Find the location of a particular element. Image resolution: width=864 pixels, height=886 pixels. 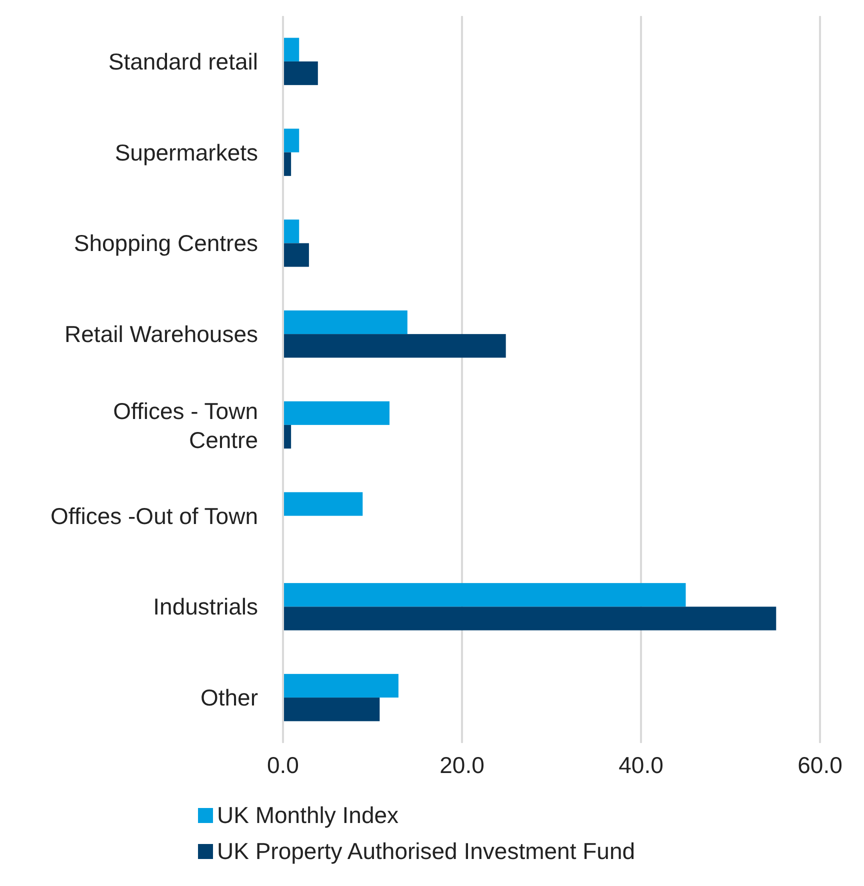

y-tick-label: Standard retail is located at coordinates (183, 61).